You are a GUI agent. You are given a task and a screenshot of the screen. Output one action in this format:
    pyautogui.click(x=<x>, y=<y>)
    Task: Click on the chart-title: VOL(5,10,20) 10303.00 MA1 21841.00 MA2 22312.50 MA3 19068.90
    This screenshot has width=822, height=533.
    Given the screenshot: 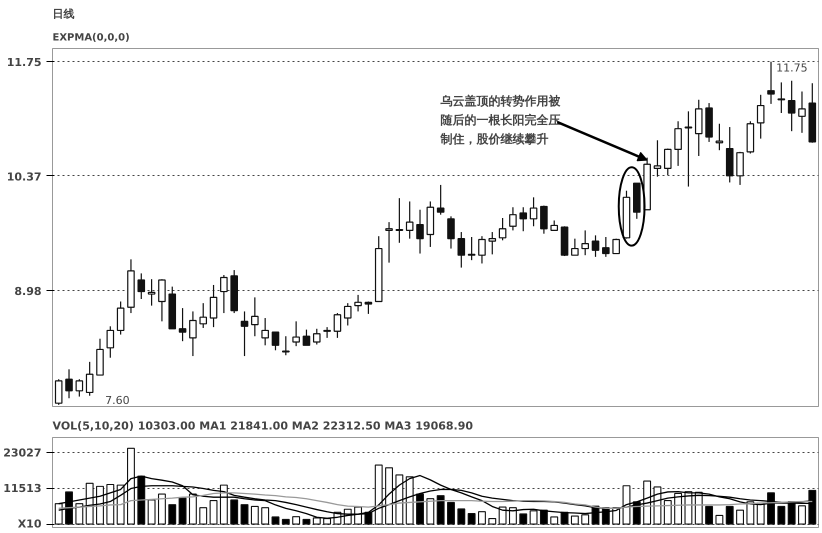 What is the action you would take?
    pyautogui.click(x=263, y=426)
    